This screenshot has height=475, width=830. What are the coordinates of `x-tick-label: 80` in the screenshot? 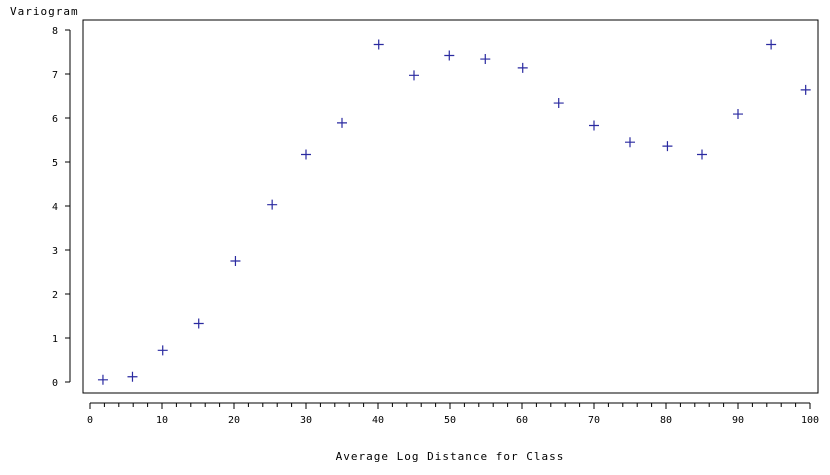 It's located at (666, 420).